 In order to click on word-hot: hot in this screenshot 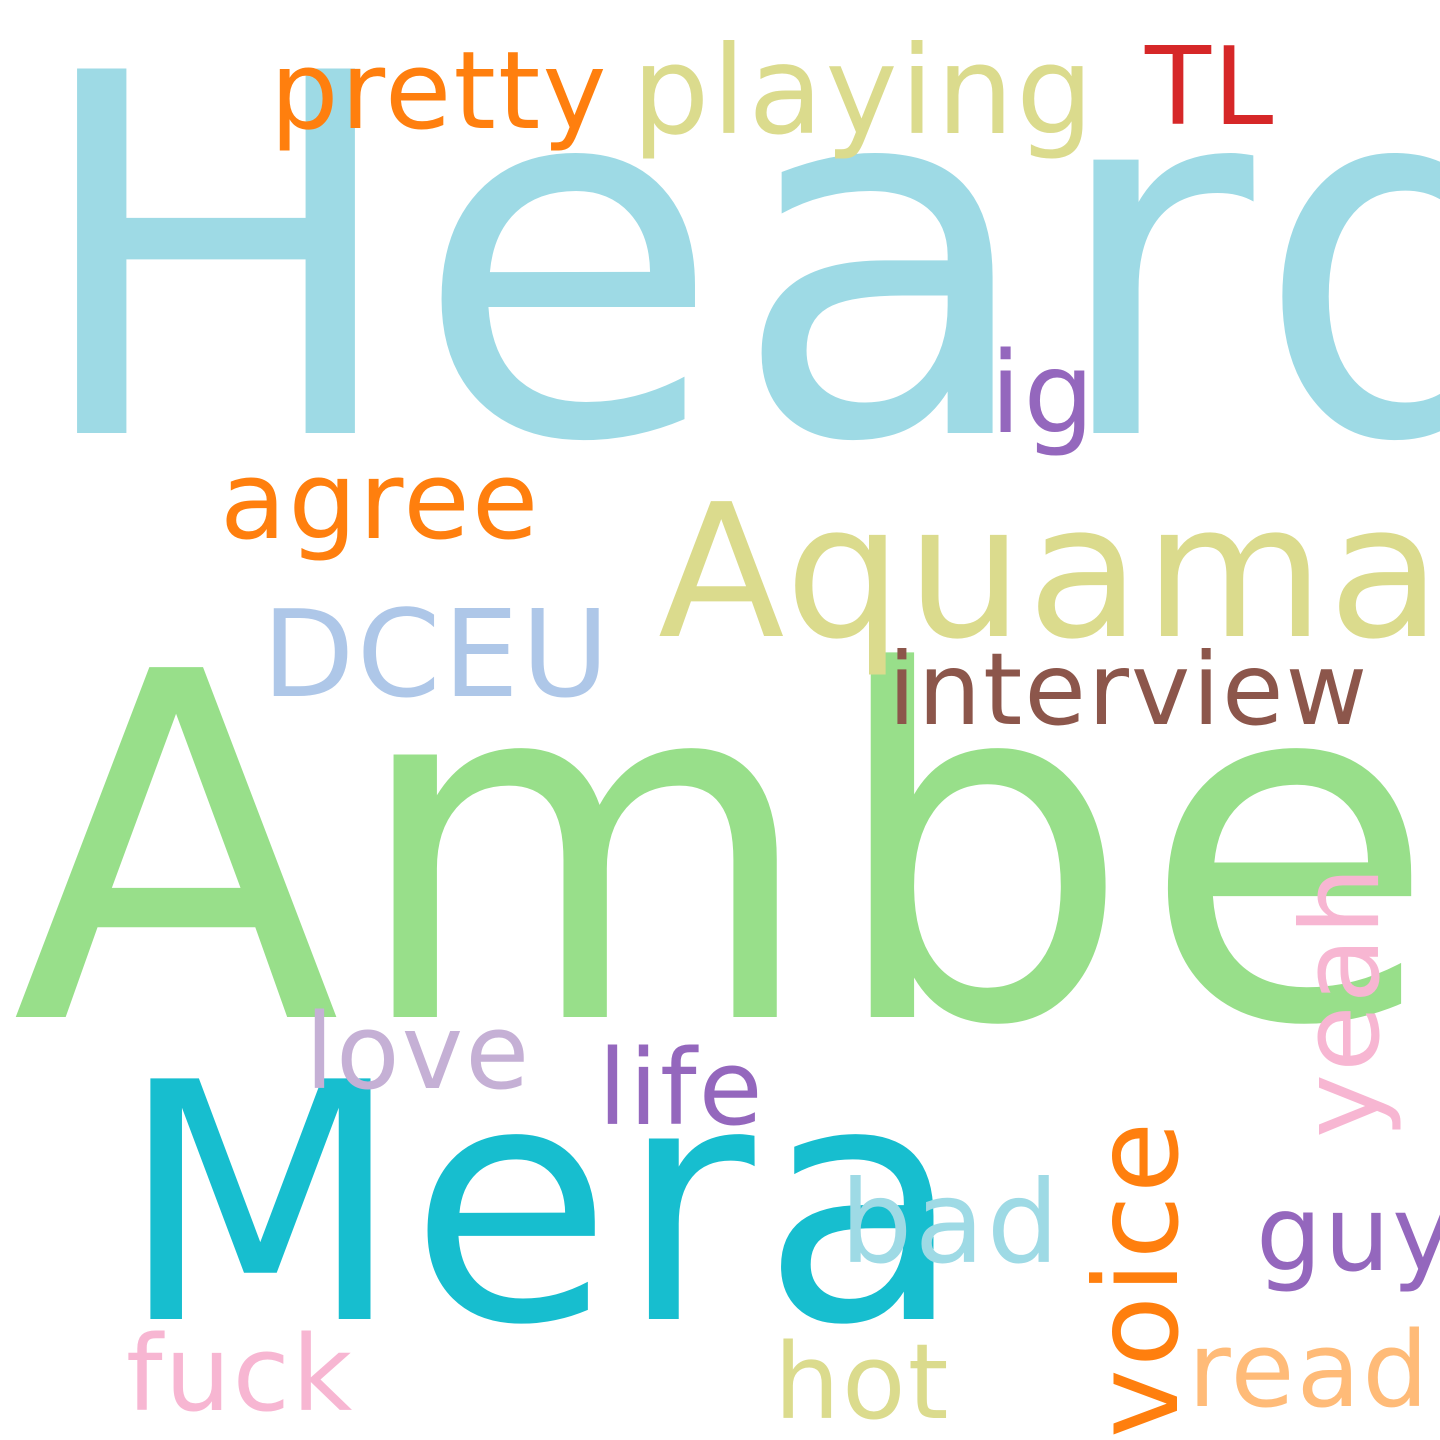, I will do `click(862, 1380)`.